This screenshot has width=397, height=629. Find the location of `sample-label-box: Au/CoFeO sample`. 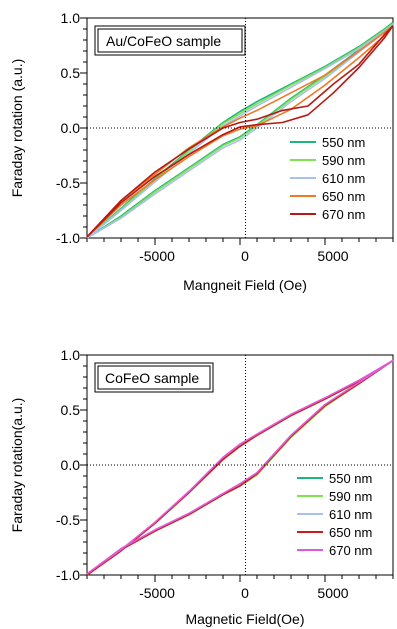

sample-label-box: Au/CoFeO sample is located at coordinates (170, 40).